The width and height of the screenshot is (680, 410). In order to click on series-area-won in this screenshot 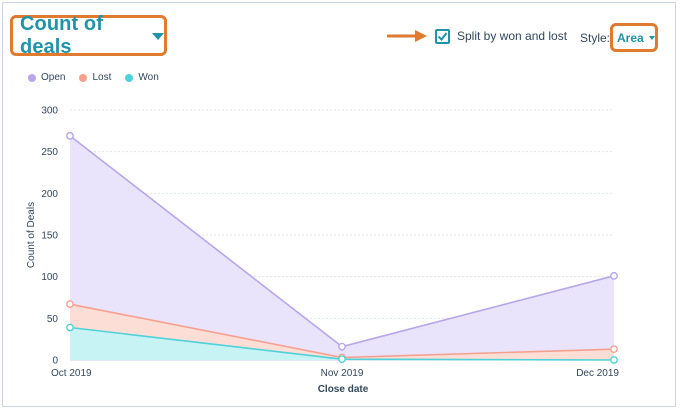, I will do `click(342, 343)`.